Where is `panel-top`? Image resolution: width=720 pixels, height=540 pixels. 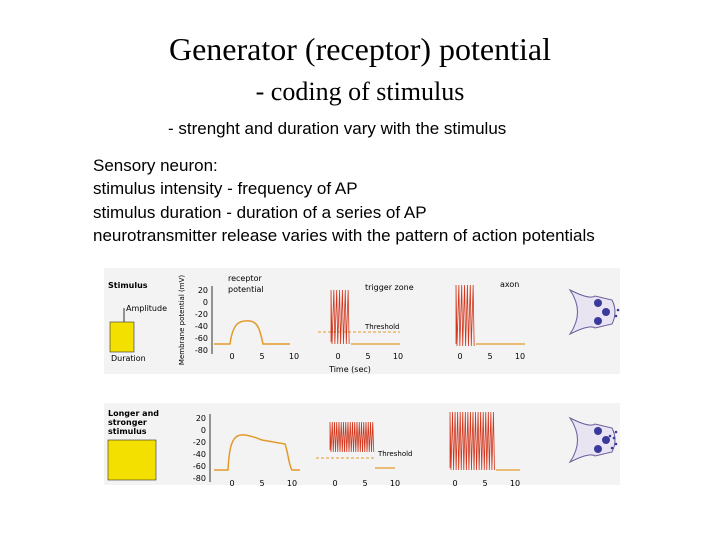 panel-top is located at coordinates (362, 321).